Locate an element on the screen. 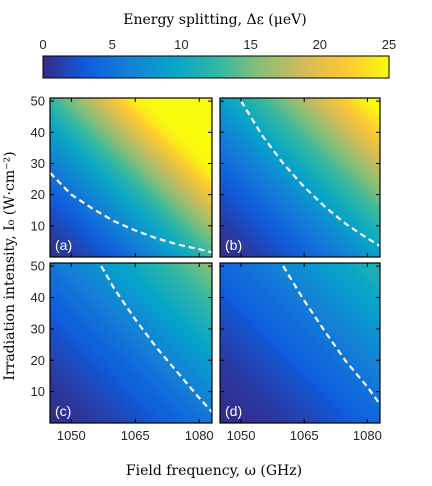 Image resolution: width=432 pixels, height=486 pixels. colorbar-tick-label: 5 is located at coordinates (112, 44).